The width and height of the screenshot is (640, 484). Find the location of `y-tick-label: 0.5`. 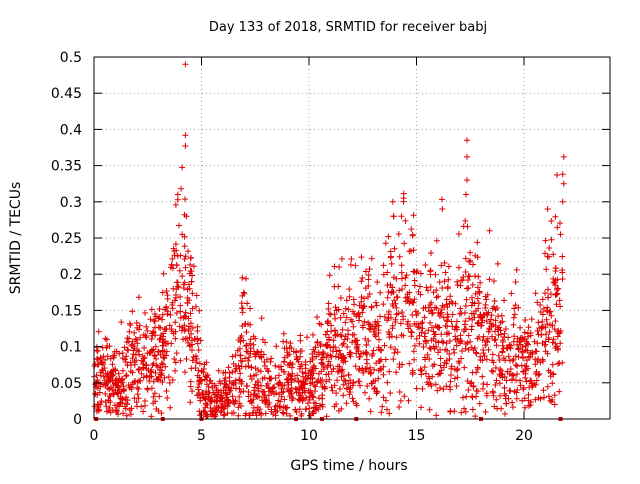

y-tick-label: 0.5 is located at coordinates (71, 58).